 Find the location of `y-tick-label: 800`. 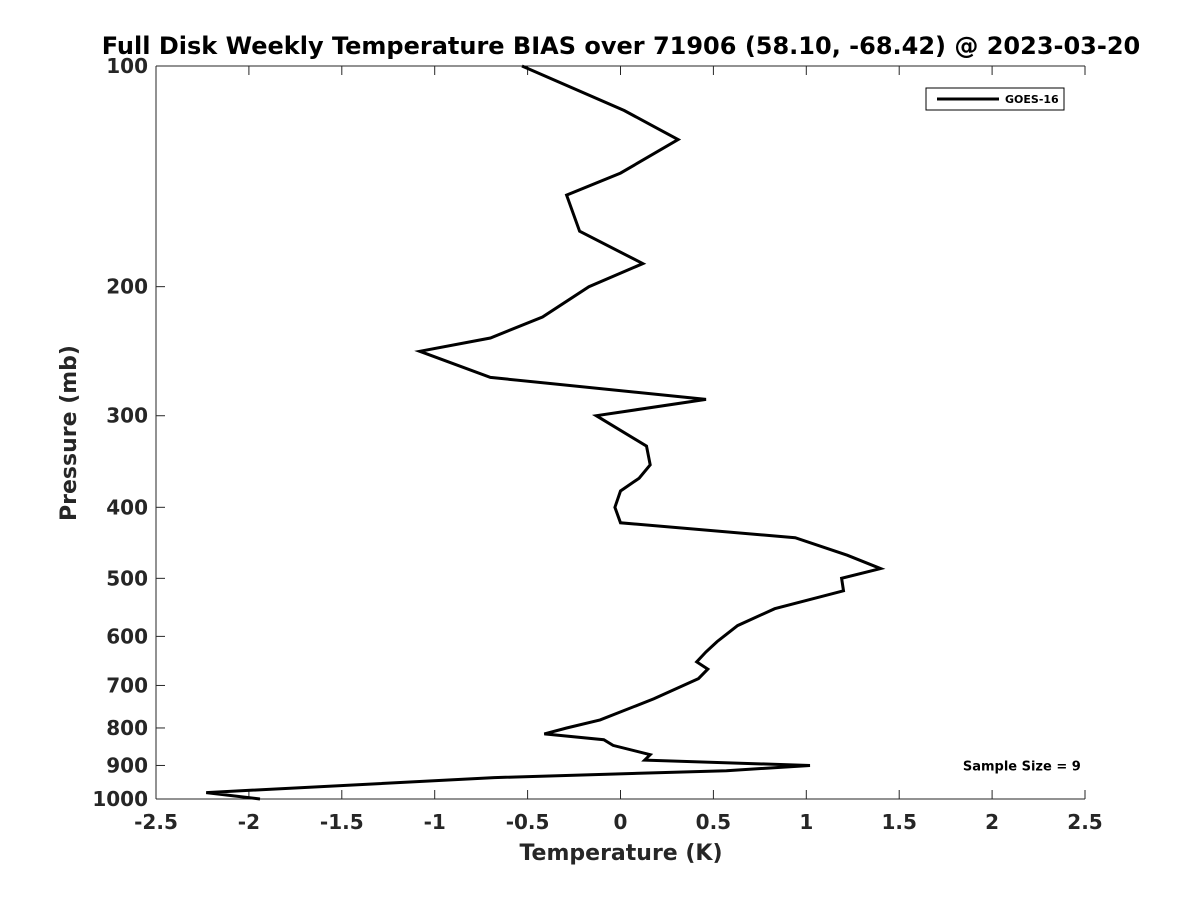

y-tick-label: 800 is located at coordinates (127, 728).